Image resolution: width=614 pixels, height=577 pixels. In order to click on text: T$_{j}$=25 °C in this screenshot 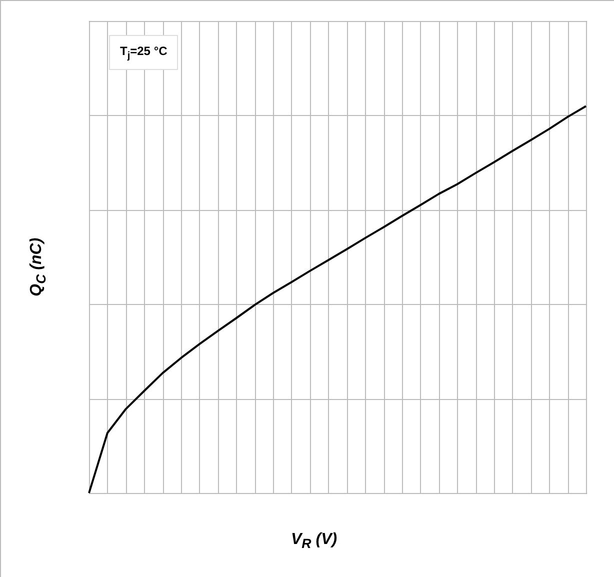, I will do `click(143, 52)`.